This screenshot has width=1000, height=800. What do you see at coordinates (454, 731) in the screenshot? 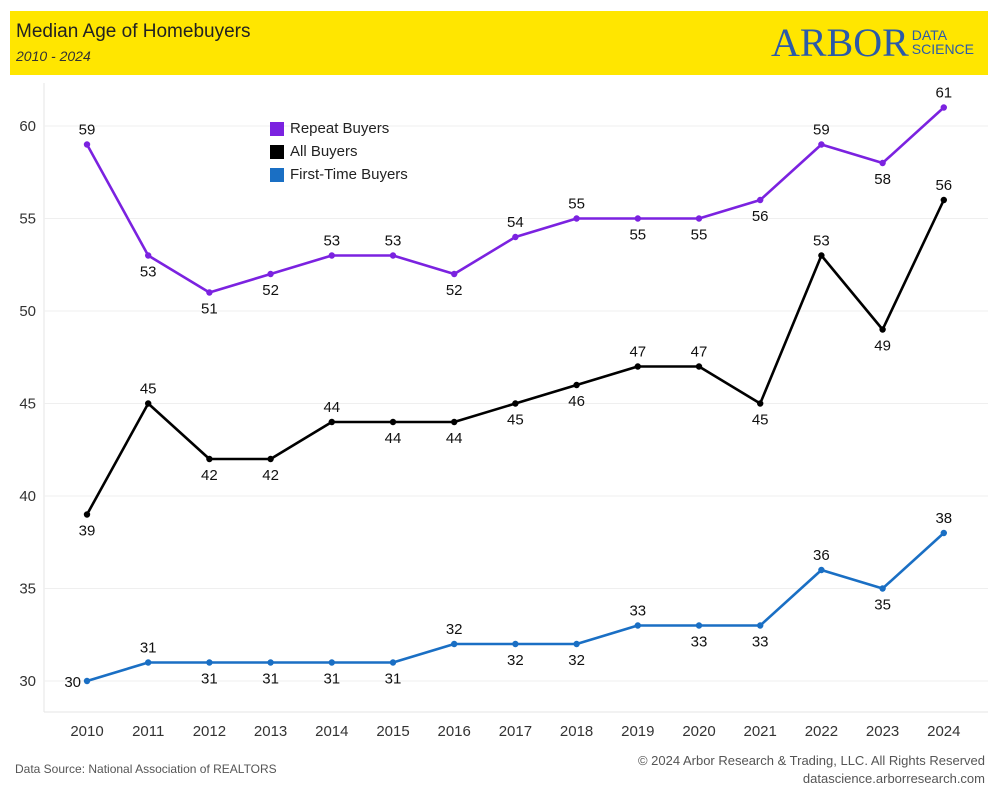
I see `x-tick-label: 2016` at bounding box center [454, 731].